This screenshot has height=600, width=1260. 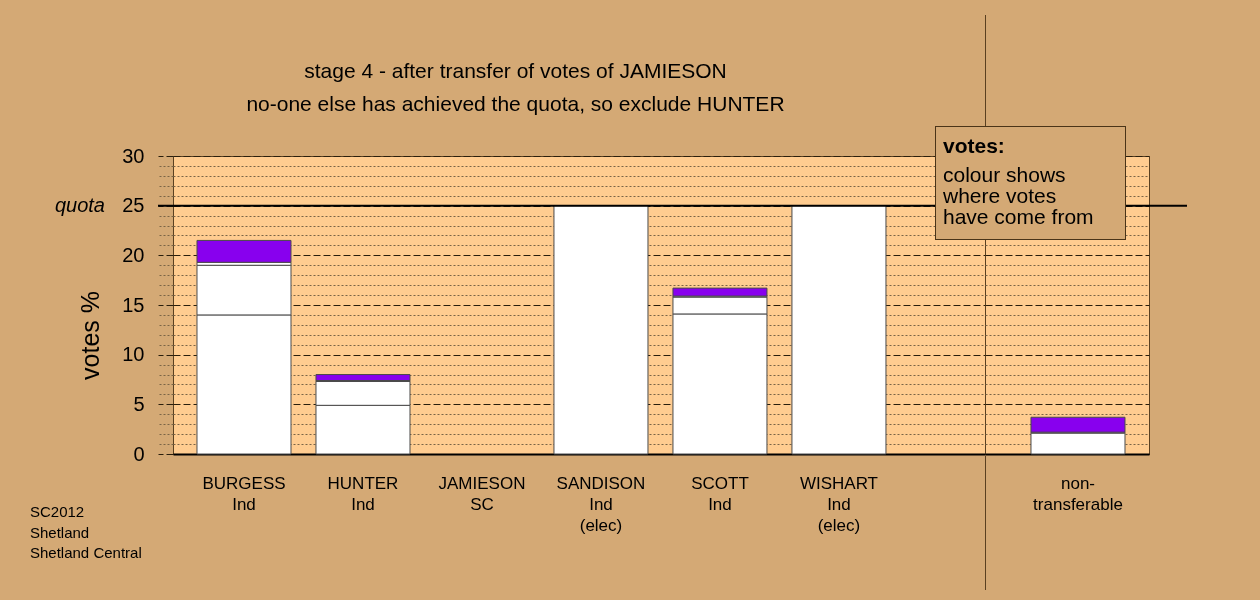 I want to click on text: Shetland Central, so click(x=86, y=553).